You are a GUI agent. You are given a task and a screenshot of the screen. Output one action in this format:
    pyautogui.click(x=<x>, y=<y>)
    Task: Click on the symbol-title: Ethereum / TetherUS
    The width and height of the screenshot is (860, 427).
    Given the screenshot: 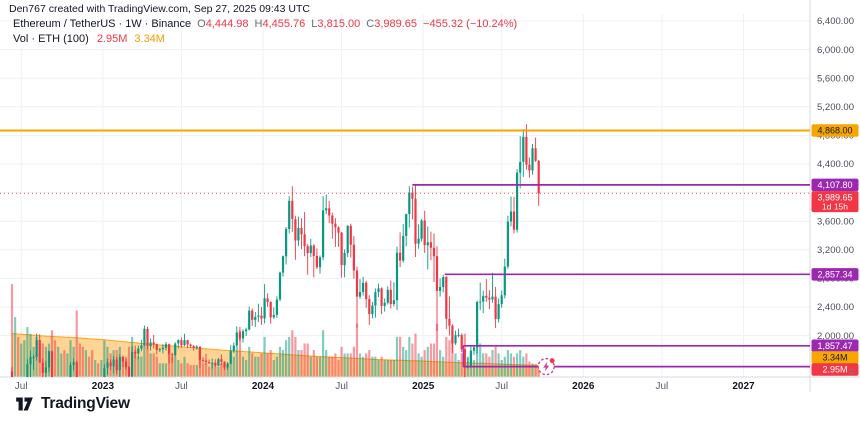 What is the action you would take?
    pyautogui.click(x=64, y=24)
    